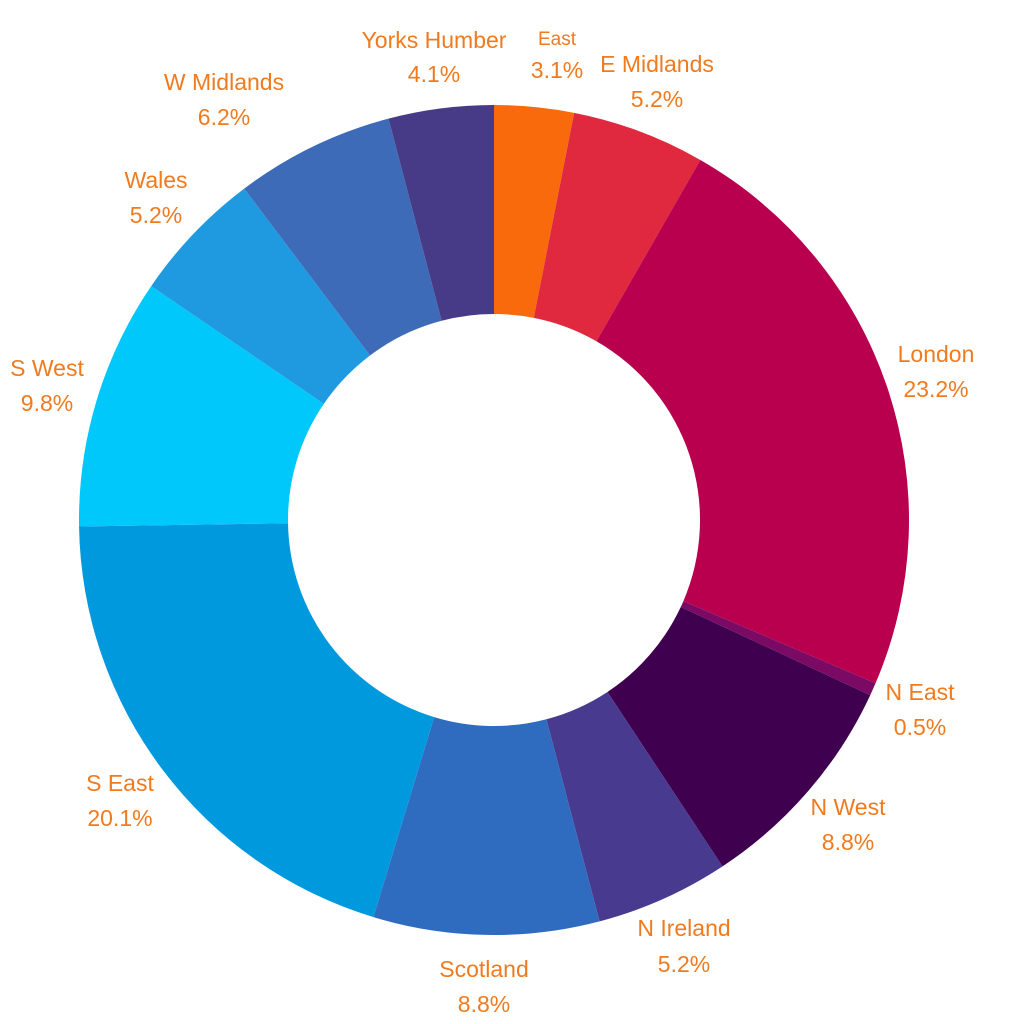 Image resolution: width=1024 pixels, height=1024 pixels. What do you see at coordinates (739, 736) in the screenshot?
I see `slice-n-west` at bounding box center [739, 736].